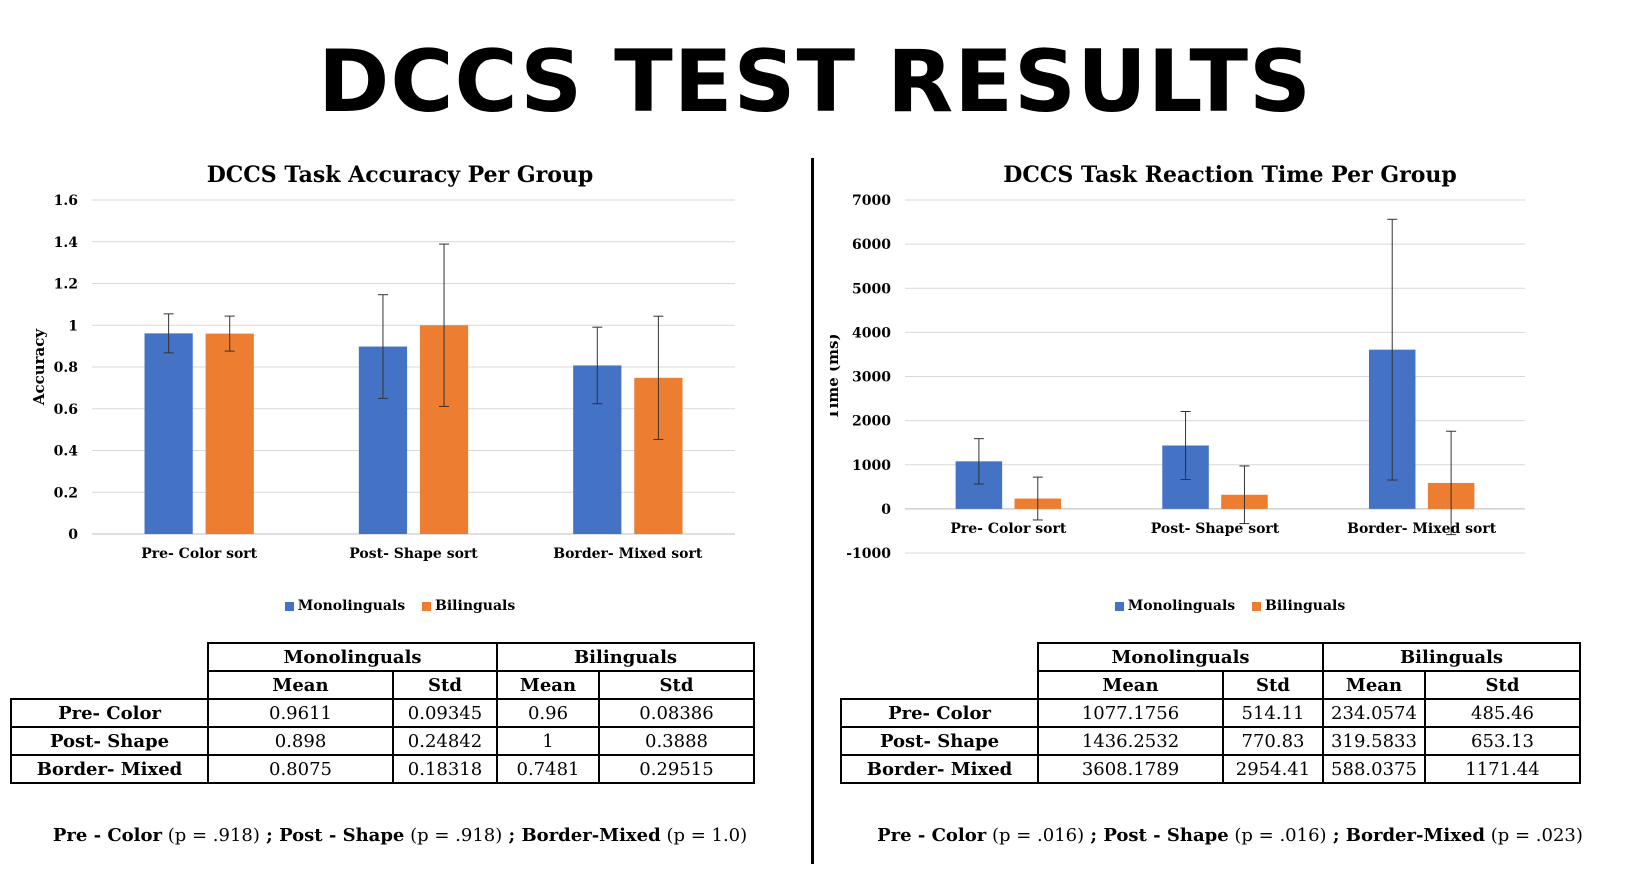 This screenshot has width=1630, height=878. What do you see at coordinates (300, 741) in the screenshot?
I see `table-cell: 0.898` at bounding box center [300, 741].